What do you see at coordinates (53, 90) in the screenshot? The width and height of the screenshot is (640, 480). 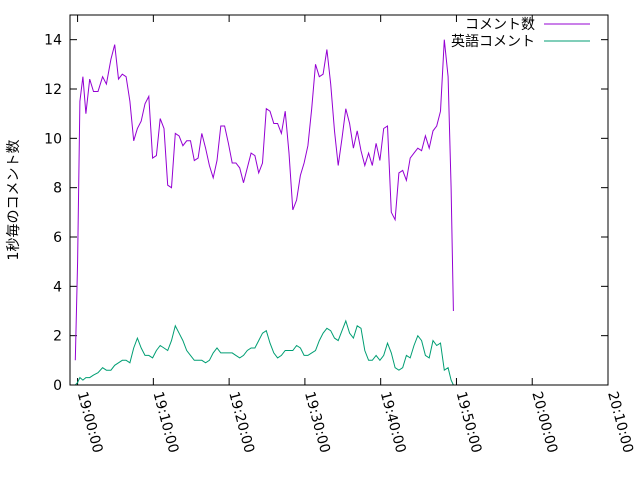 I see `y-tick-label: 12` at bounding box center [53, 90].